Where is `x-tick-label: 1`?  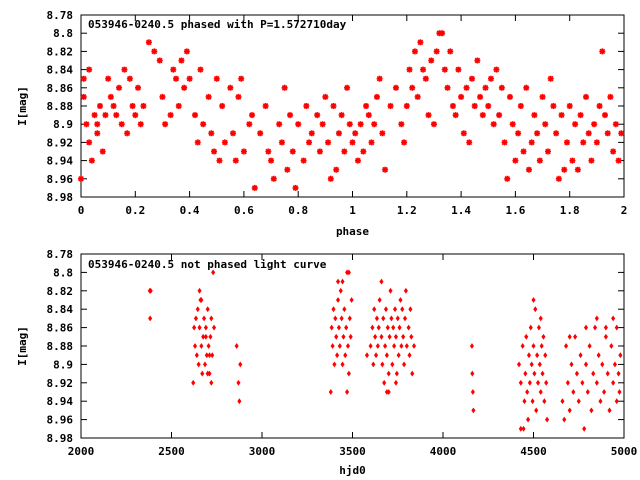
x-tick-label: 1 is located at coordinates (352, 210).